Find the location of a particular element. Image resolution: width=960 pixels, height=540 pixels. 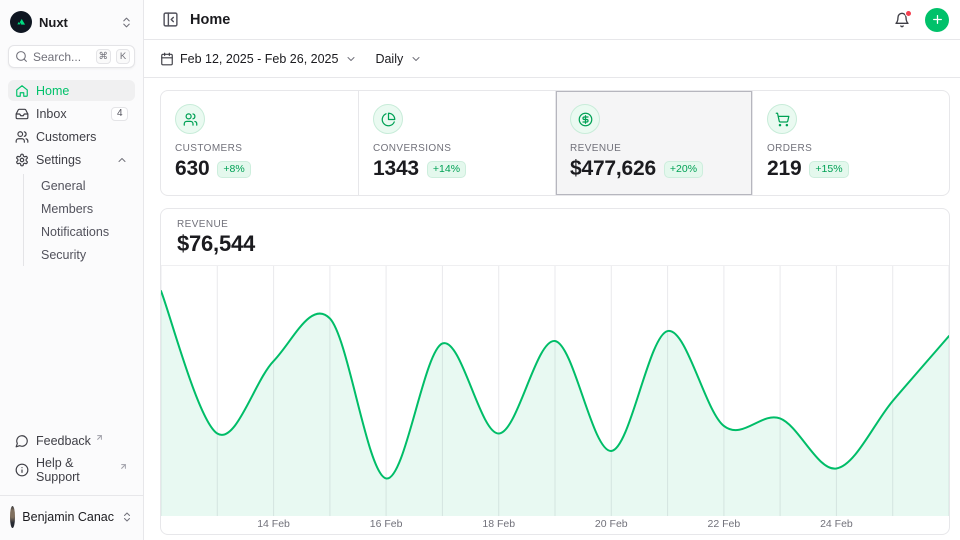

sidebar-item-members: Members is located at coordinates (67, 208).